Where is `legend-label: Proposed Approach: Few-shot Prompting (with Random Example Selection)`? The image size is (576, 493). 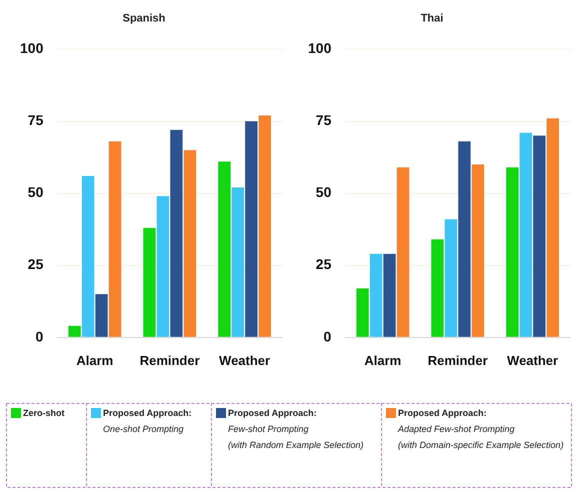 legend-label: Proposed Approach: Few-shot Prompting (with Random Example Selection) is located at coordinates (296, 429).